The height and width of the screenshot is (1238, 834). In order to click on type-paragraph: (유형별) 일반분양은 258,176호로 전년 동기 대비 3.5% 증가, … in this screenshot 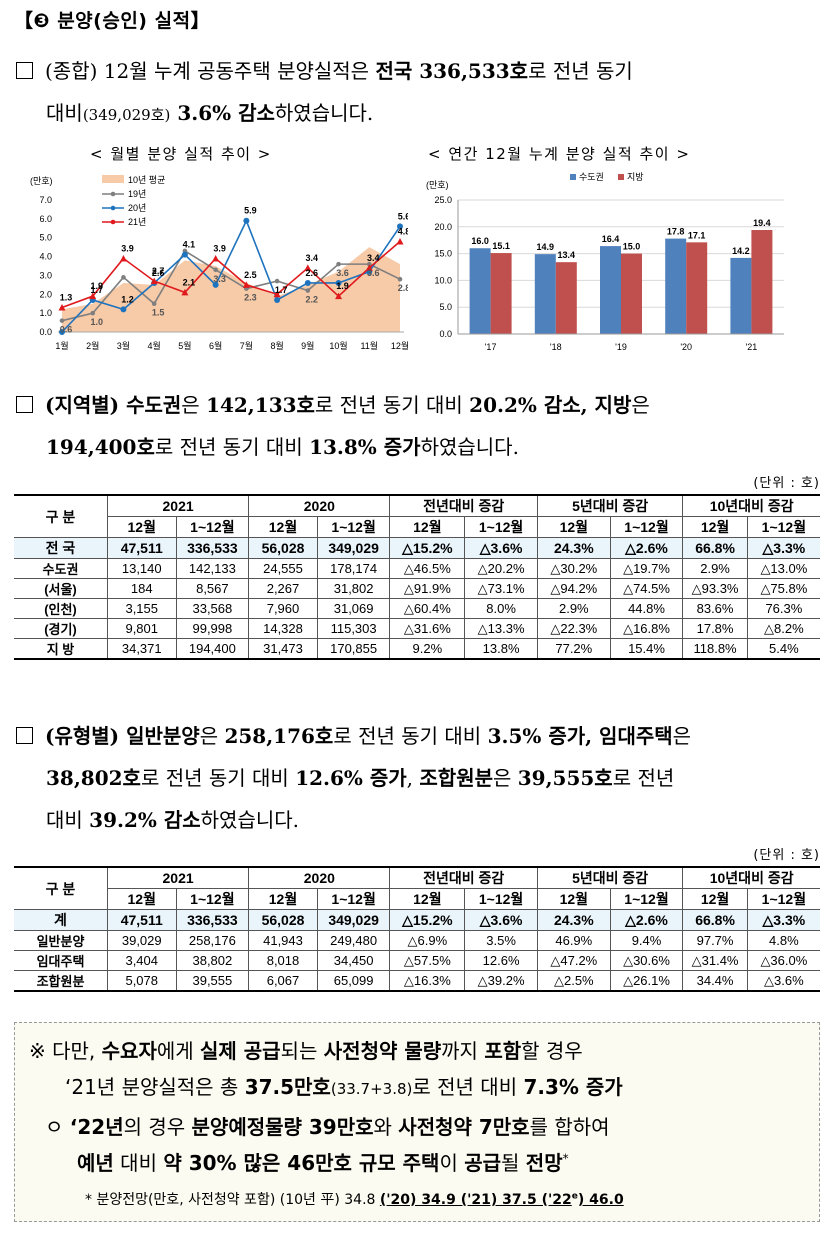, I will do `click(419, 778)`.